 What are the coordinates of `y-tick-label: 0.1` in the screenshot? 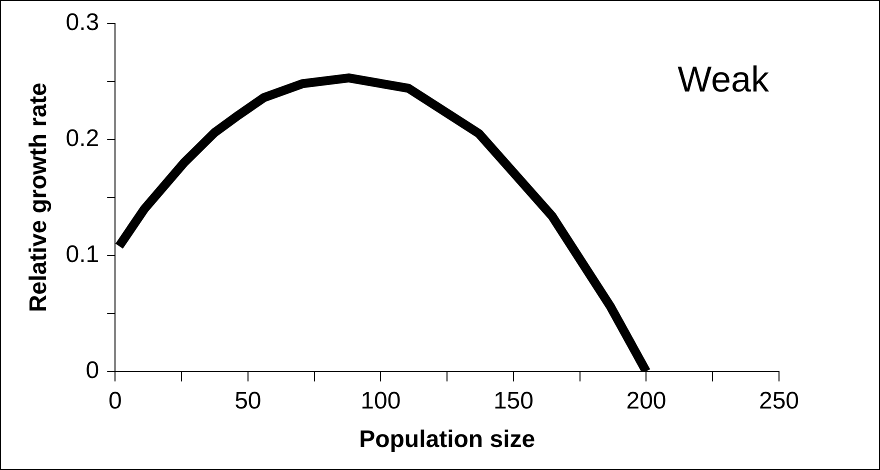 It's located at (83, 254).